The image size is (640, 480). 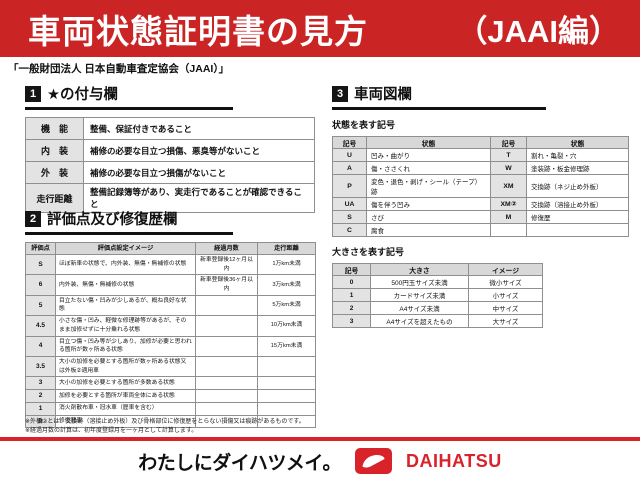 I want to click on months-cell: 新車登録後12ヶ月以内, so click(x=226, y=264).